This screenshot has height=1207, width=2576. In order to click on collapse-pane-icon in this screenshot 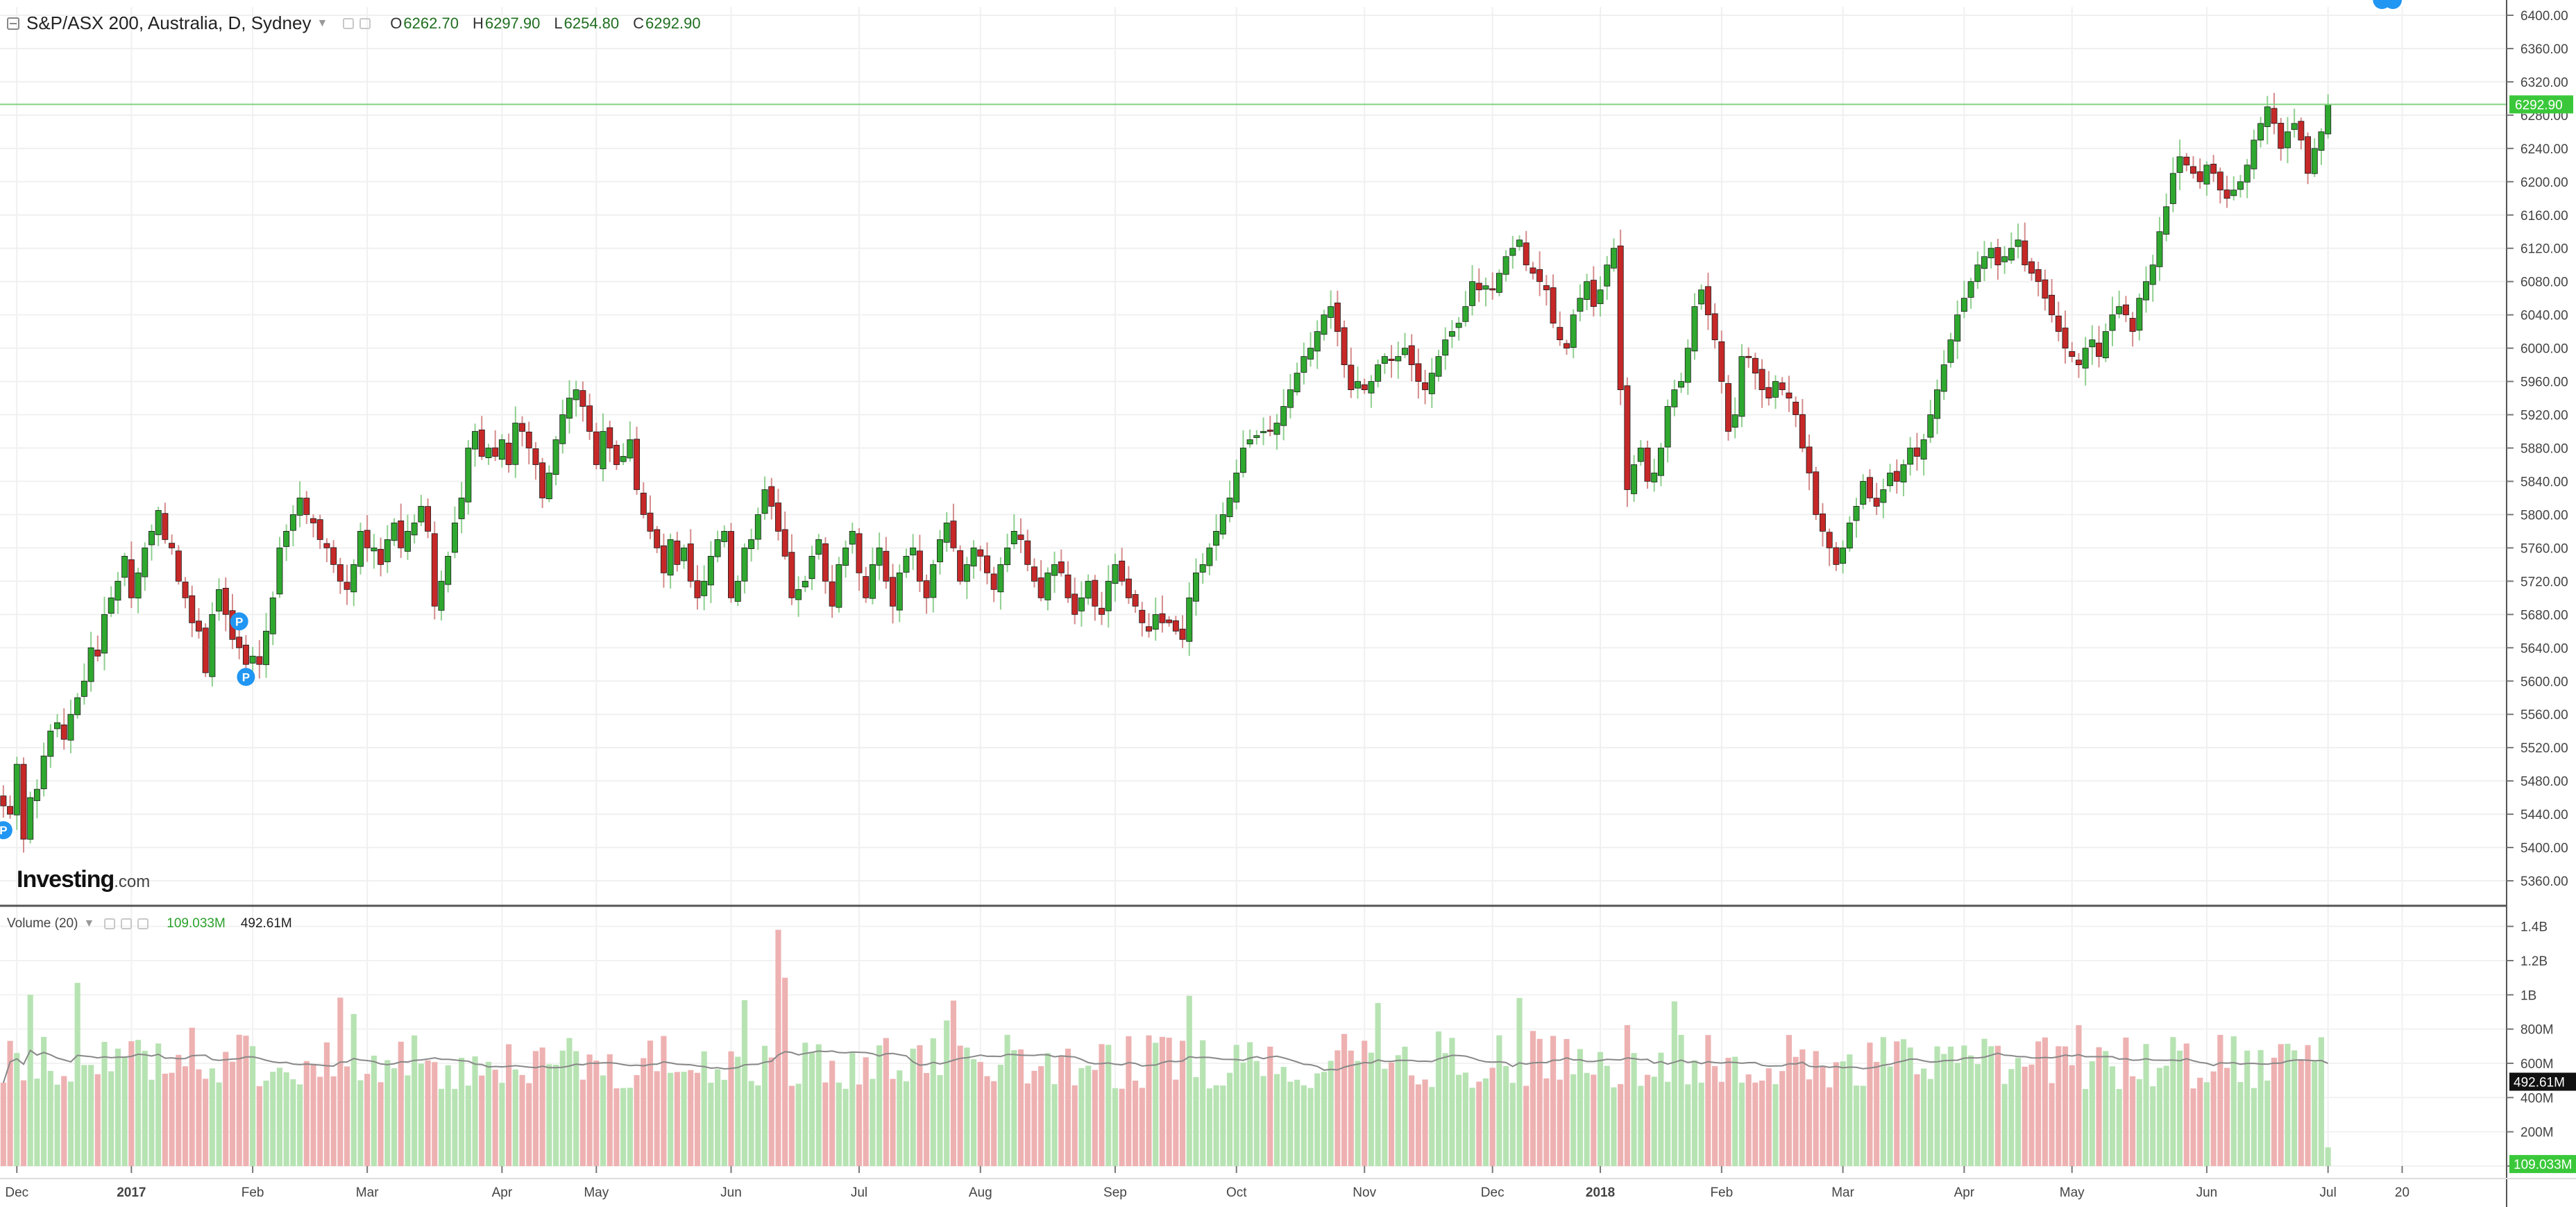, I will do `click(13, 23)`.